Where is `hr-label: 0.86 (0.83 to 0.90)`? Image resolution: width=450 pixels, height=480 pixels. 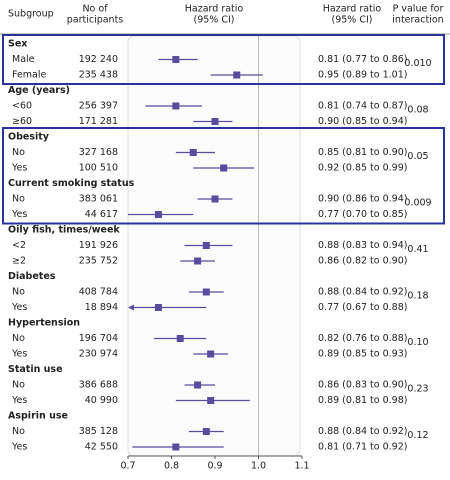
hr-label: 0.86 (0.83 to 0.90) is located at coordinates (362, 385).